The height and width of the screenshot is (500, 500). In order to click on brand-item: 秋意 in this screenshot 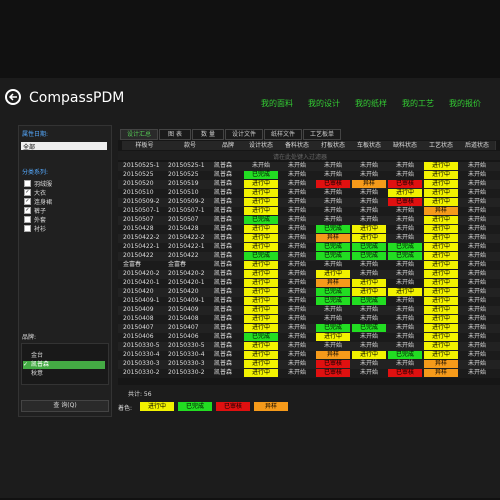, I will do `click(37, 373)`.